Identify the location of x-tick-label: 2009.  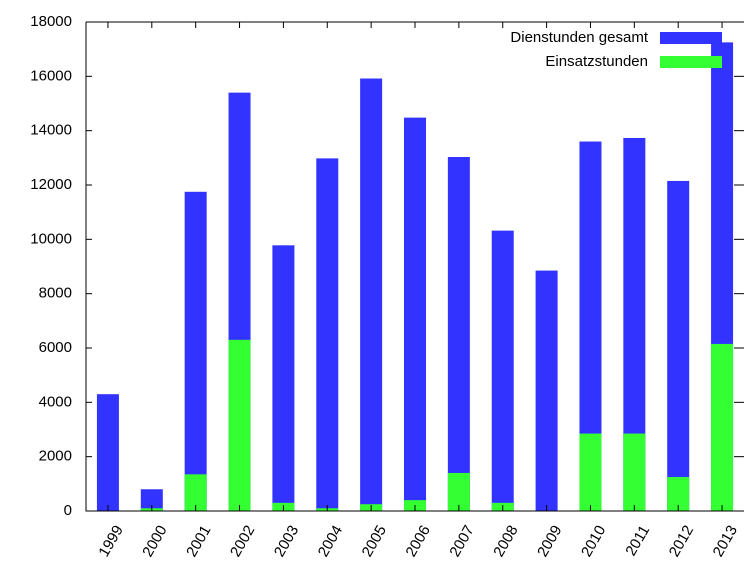
(549, 540).